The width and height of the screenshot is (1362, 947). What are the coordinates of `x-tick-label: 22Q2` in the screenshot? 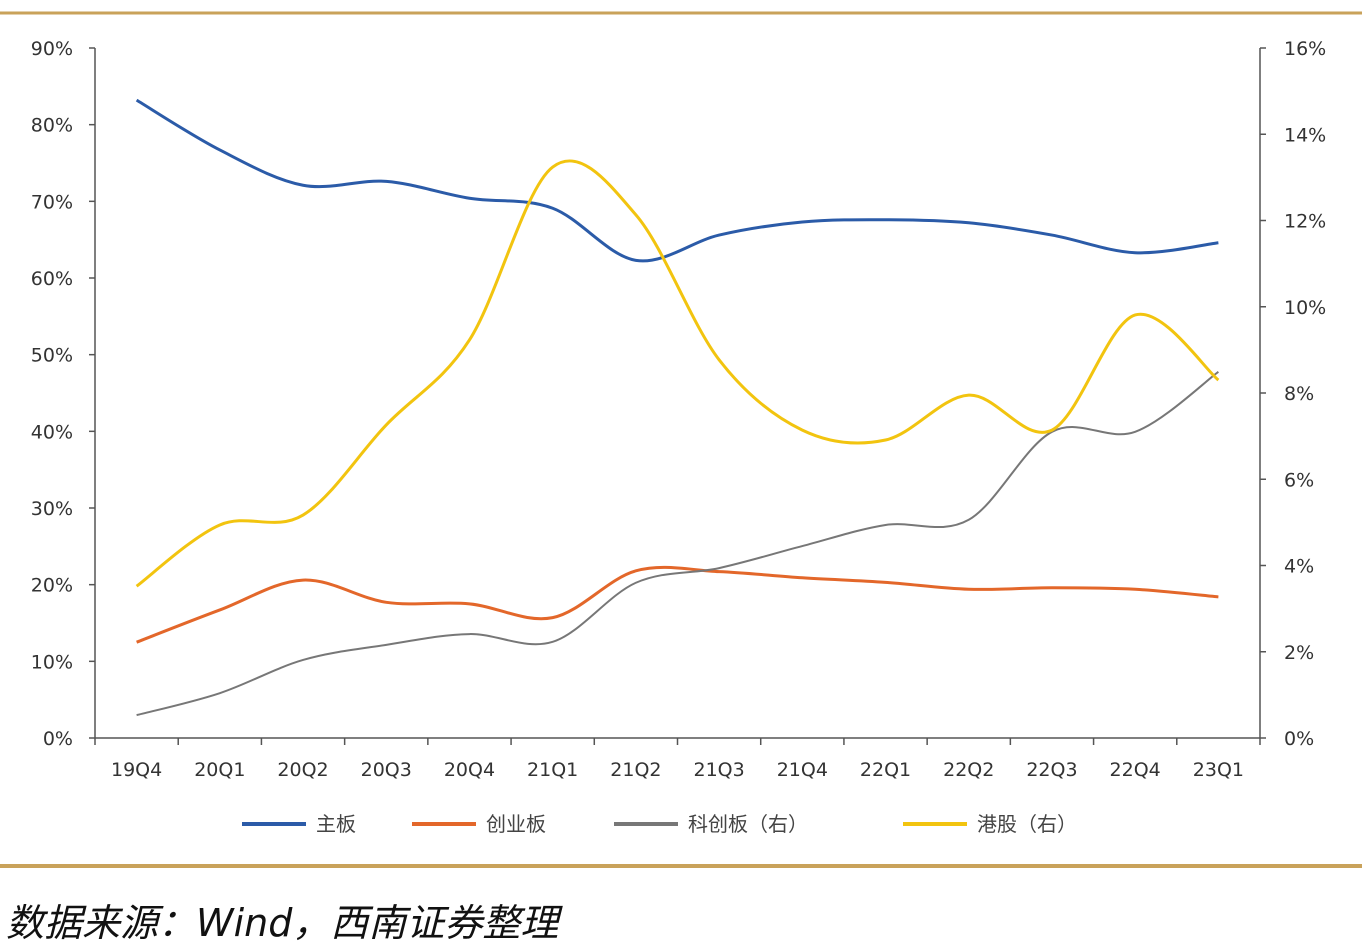 It's located at (968, 770).